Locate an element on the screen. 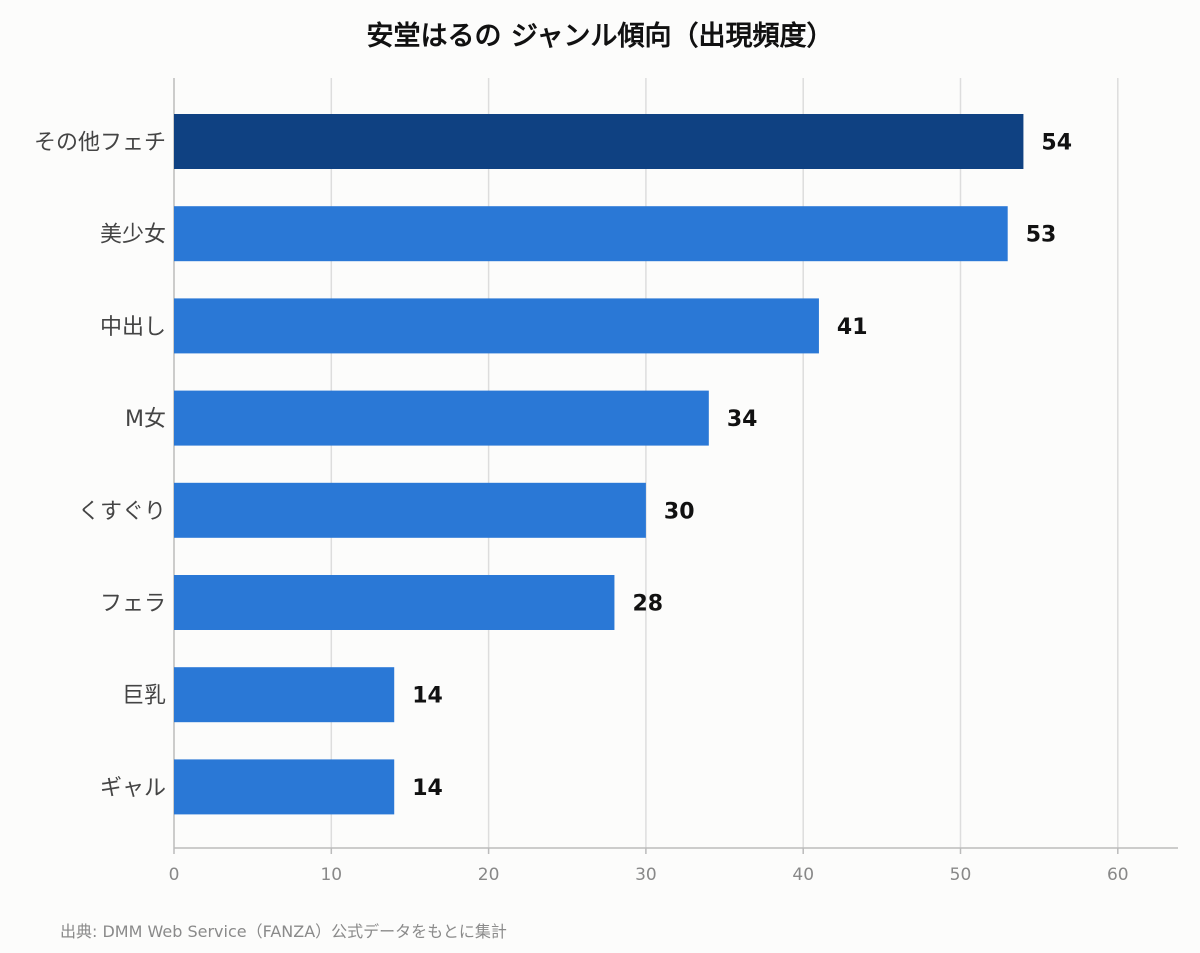  source-note: 出典: DMM Web Service（FANZA）公式データをもとに集計 is located at coordinates (283, 931).